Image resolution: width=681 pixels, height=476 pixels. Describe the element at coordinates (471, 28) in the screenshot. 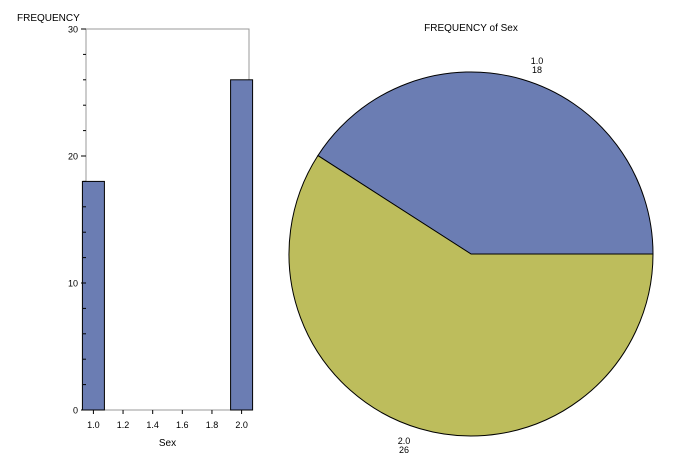

I see `pie-title: FREQUENCY of Sex` at that location.